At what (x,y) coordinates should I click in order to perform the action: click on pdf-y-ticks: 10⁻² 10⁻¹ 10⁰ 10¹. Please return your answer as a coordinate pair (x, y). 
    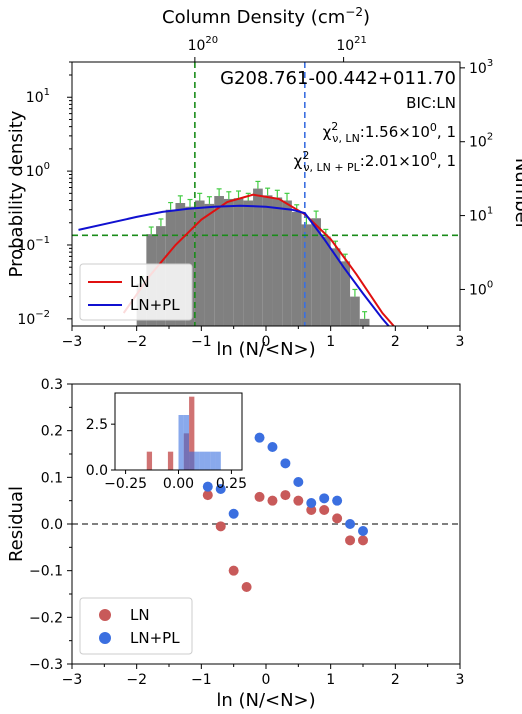
    Looking at the image, I should click on (44, 194).